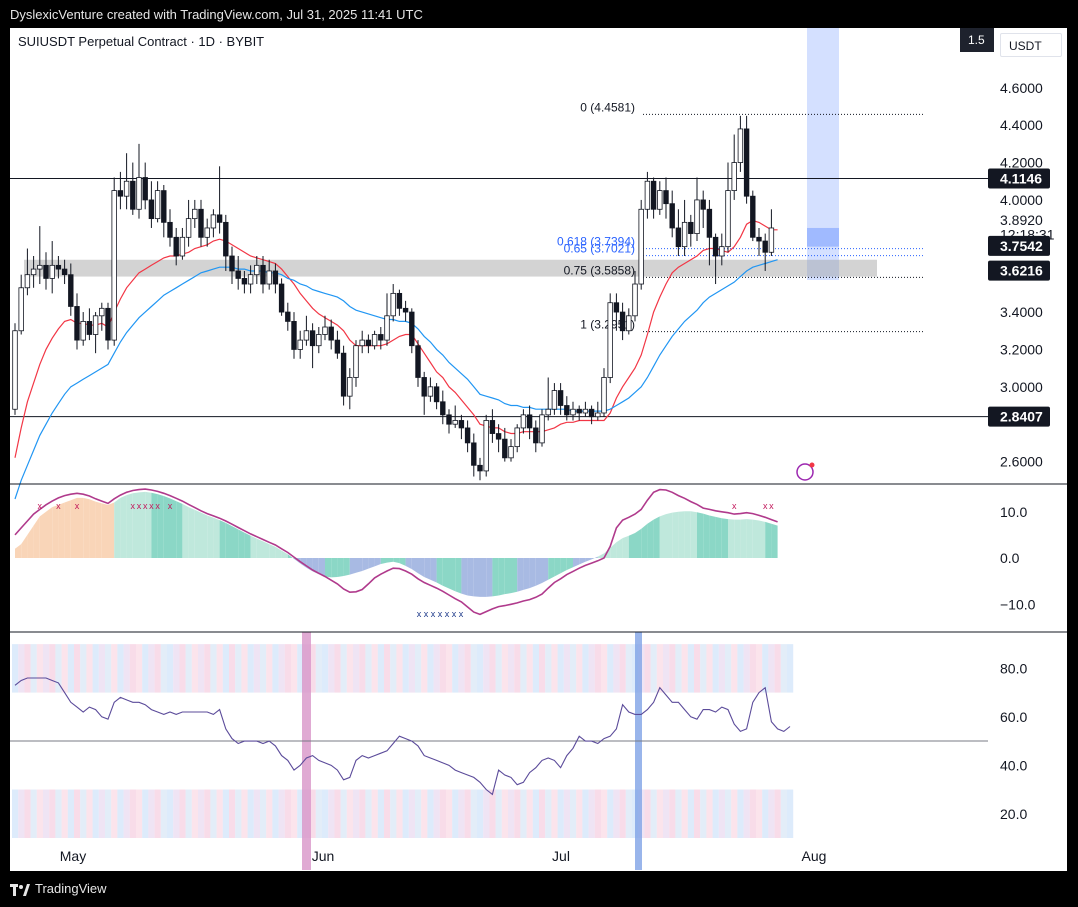 The height and width of the screenshot is (907, 1078). Describe the element at coordinates (596, 242) in the screenshot. I see `fib-level-label: 0.618 (3.7394)` at that location.